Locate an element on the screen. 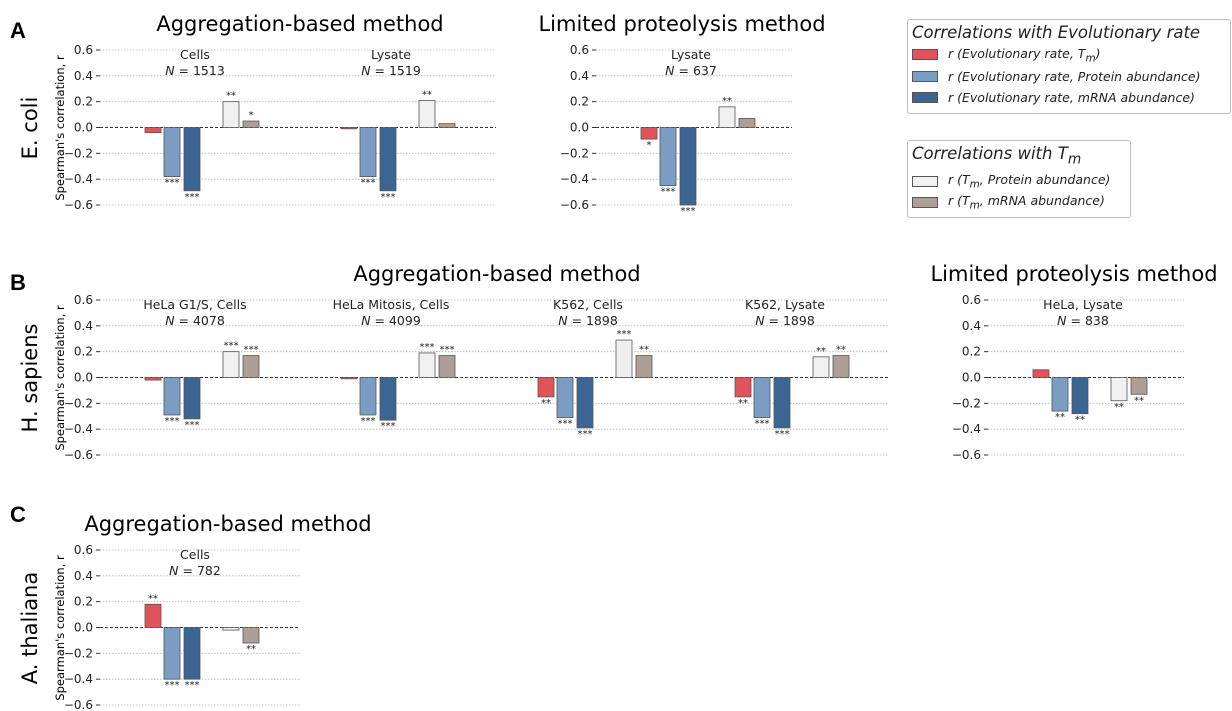 The height and width of the screenshot is (711, 1232). subplot-title: K562, Cells is located at coordinates (588, 304).